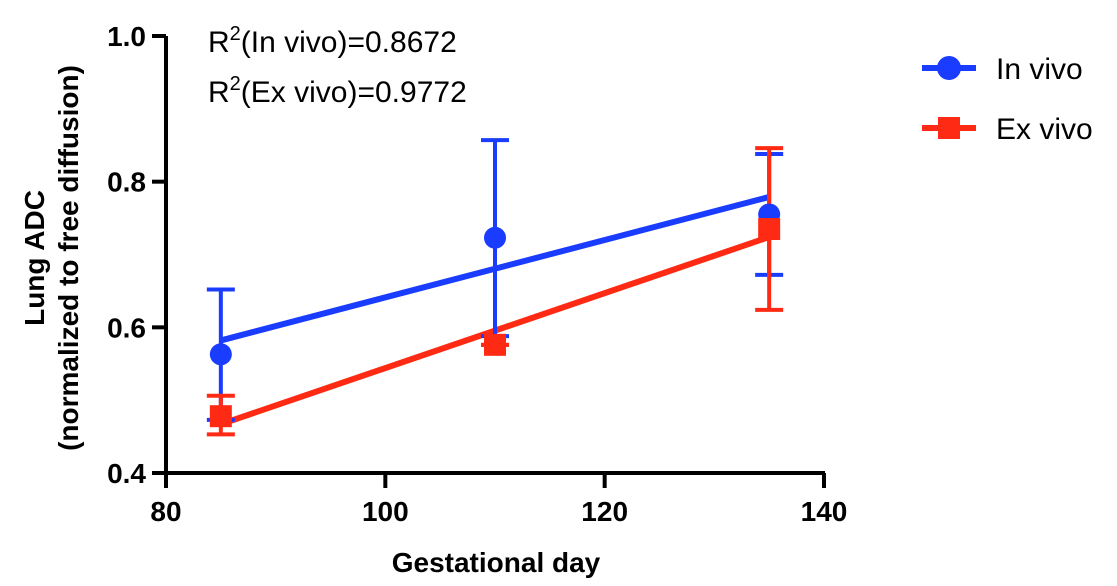 Image resolution: width=1117 pixels, height=586 pixels. I want to click on y-tick-label: 0.4, so click(126, 473).